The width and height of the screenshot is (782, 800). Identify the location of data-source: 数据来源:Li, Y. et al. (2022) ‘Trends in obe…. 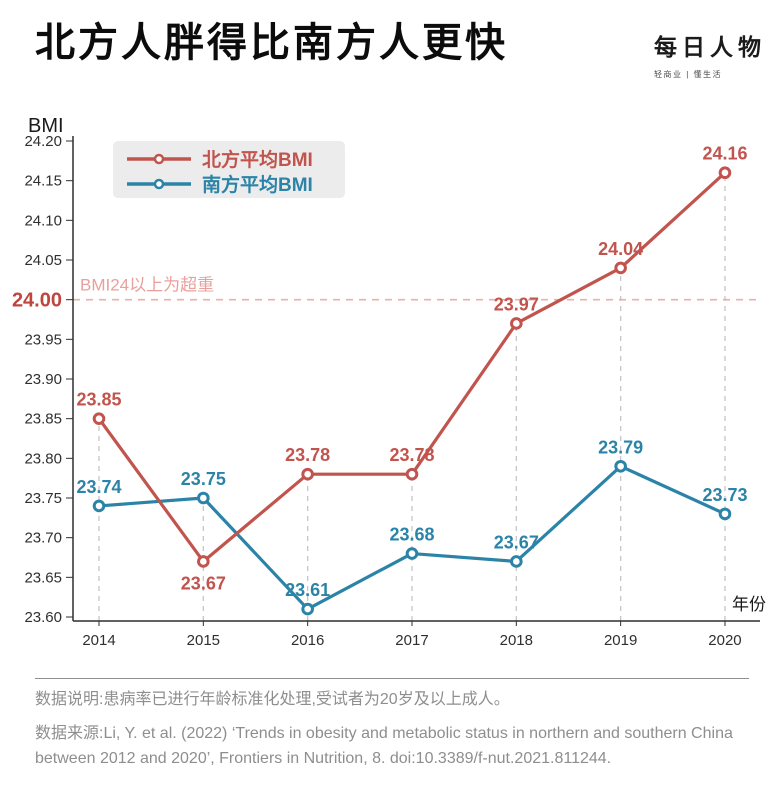
(384, 745).